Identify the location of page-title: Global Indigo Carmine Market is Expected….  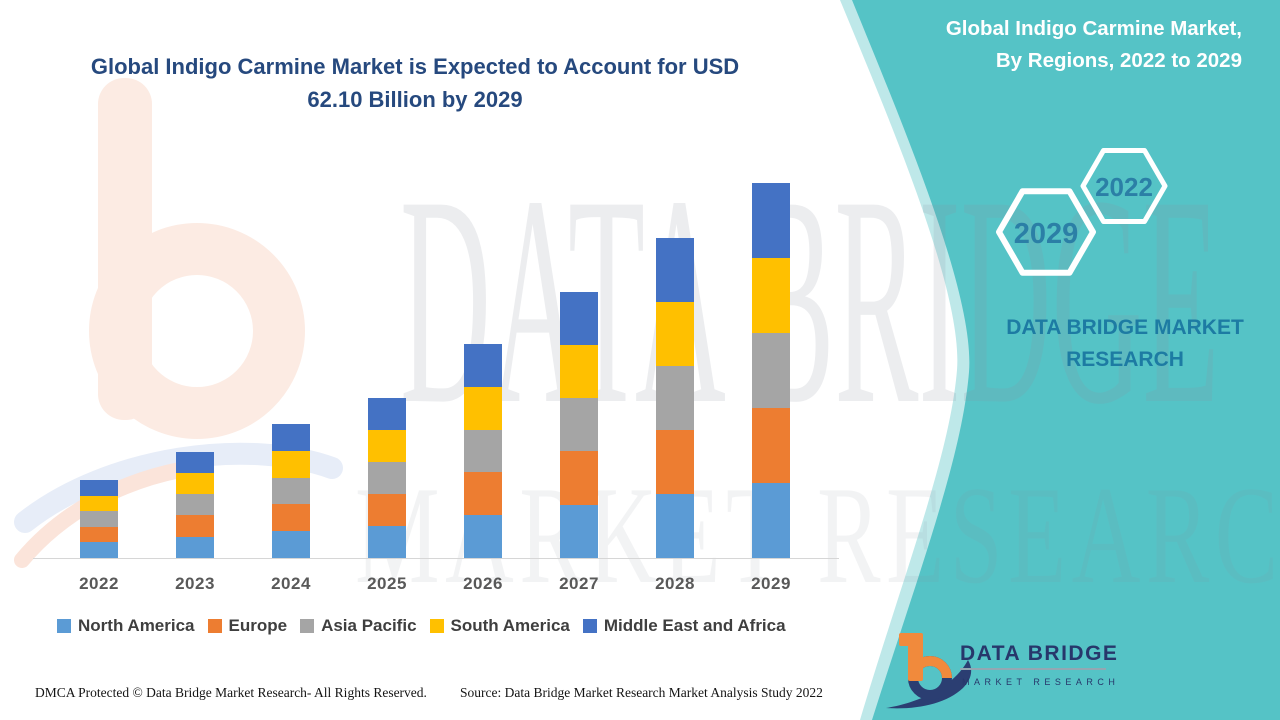
(415, 83).